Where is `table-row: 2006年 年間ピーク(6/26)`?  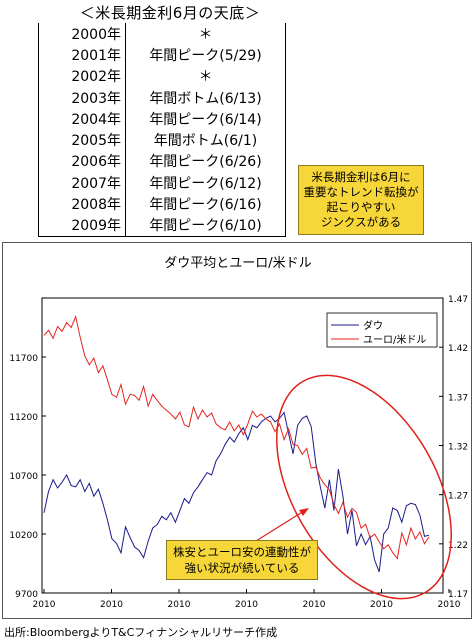 table-row: 2006年 年間ピーク(6/26) is located at coordinates (162, 161).